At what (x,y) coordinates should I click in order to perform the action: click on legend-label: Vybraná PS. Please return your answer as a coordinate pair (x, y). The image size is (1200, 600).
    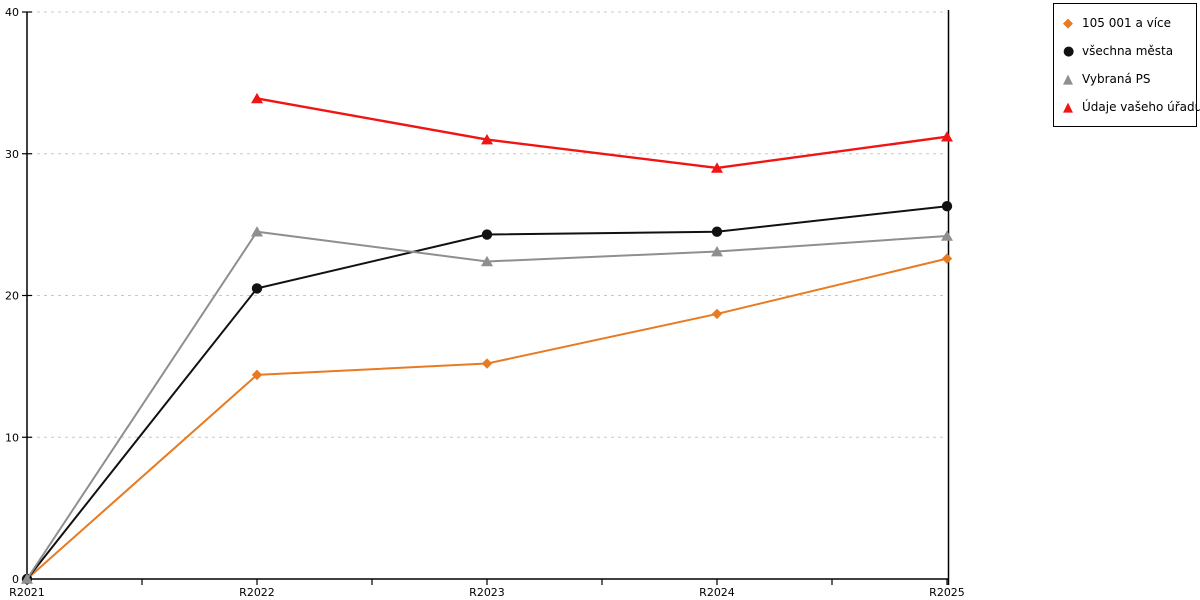
    Looking at the image, I should click on (1116, 79).